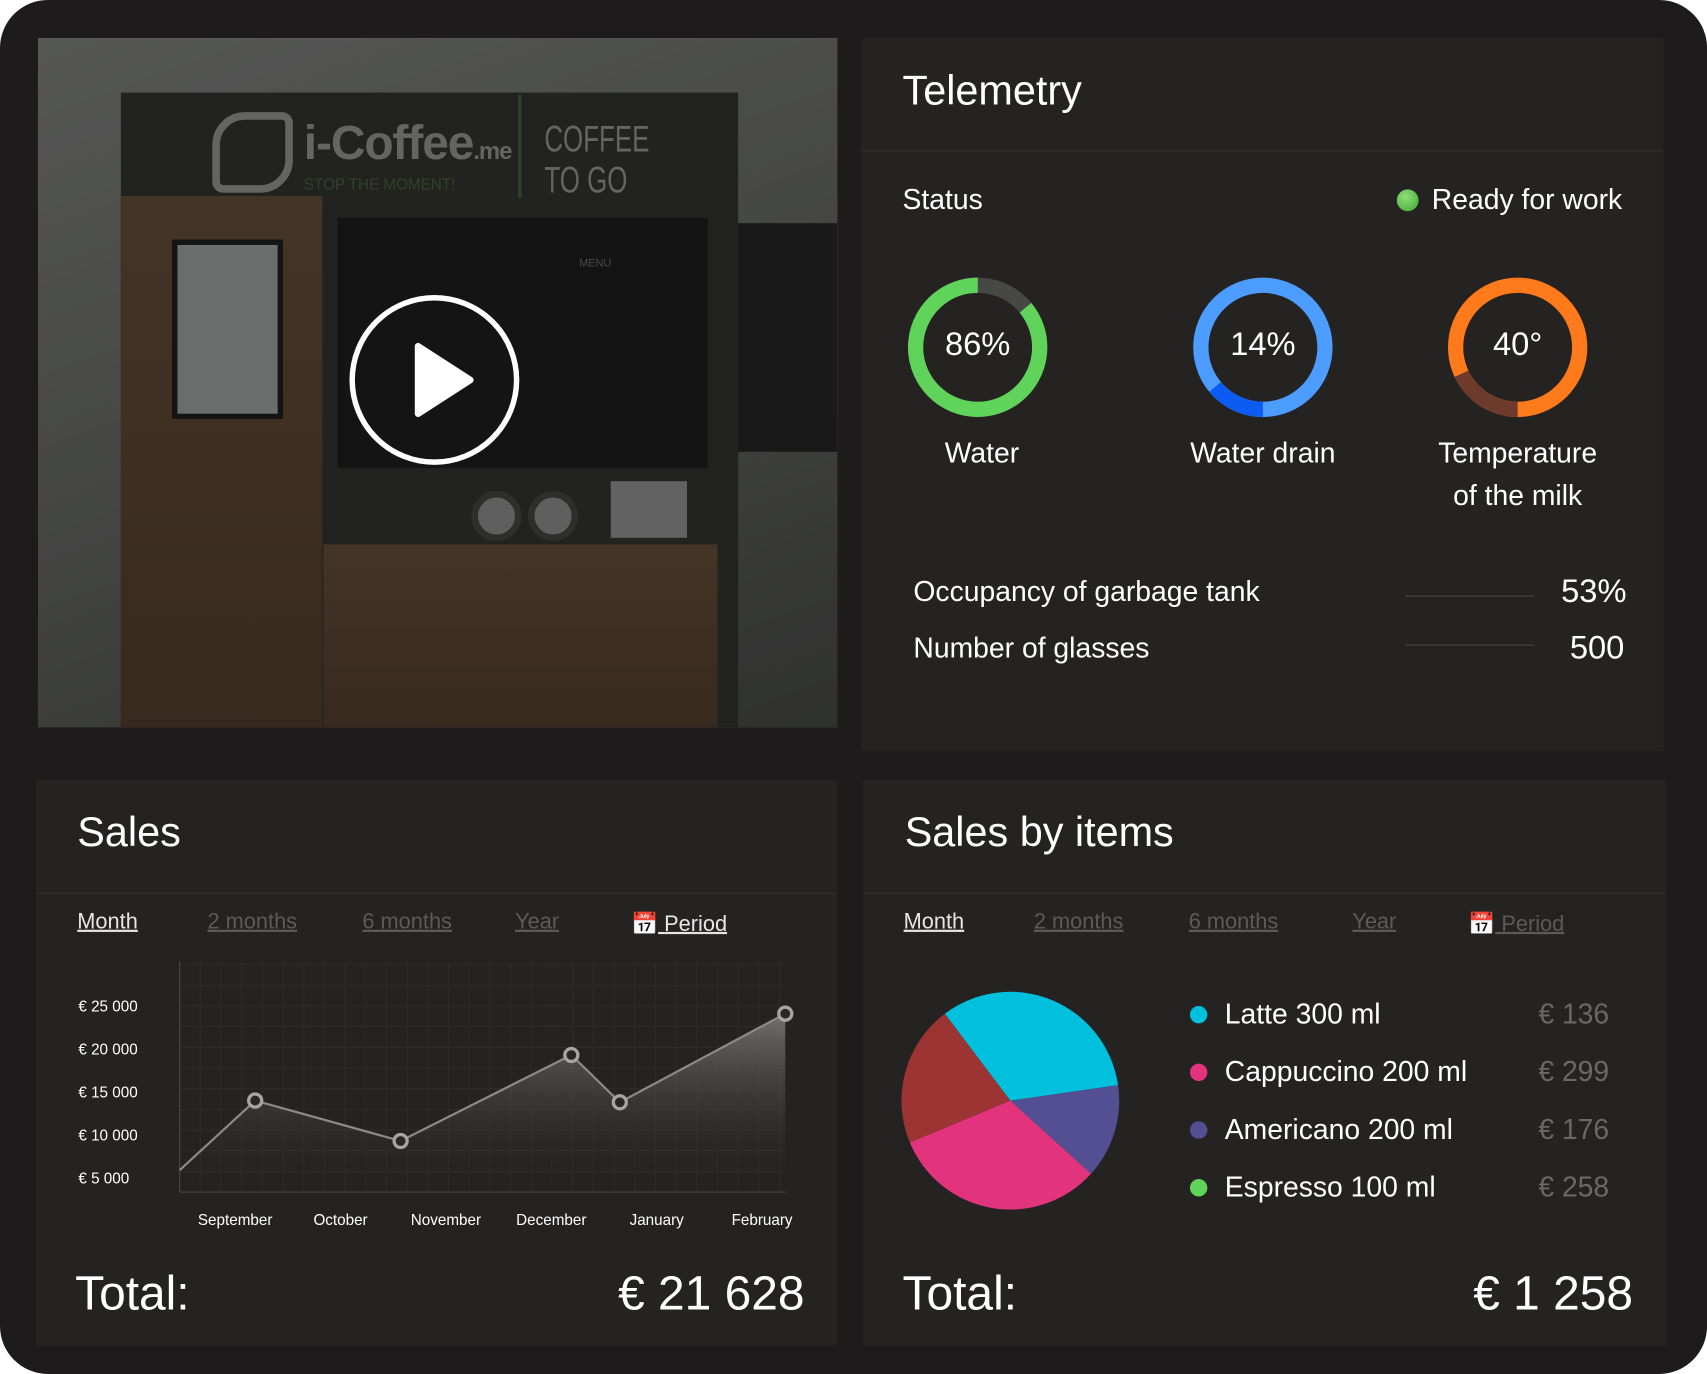 The image size is (1707, 1374). Describe the element at coordinates (1263, 344) in the screenshot. I see `gauge-value-water-drain: 14%` at that location.